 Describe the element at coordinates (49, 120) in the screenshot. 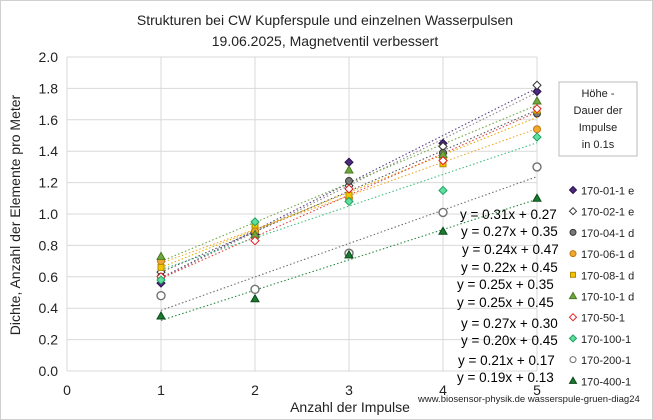

I see `y-tick-label: 1.6` at that location.